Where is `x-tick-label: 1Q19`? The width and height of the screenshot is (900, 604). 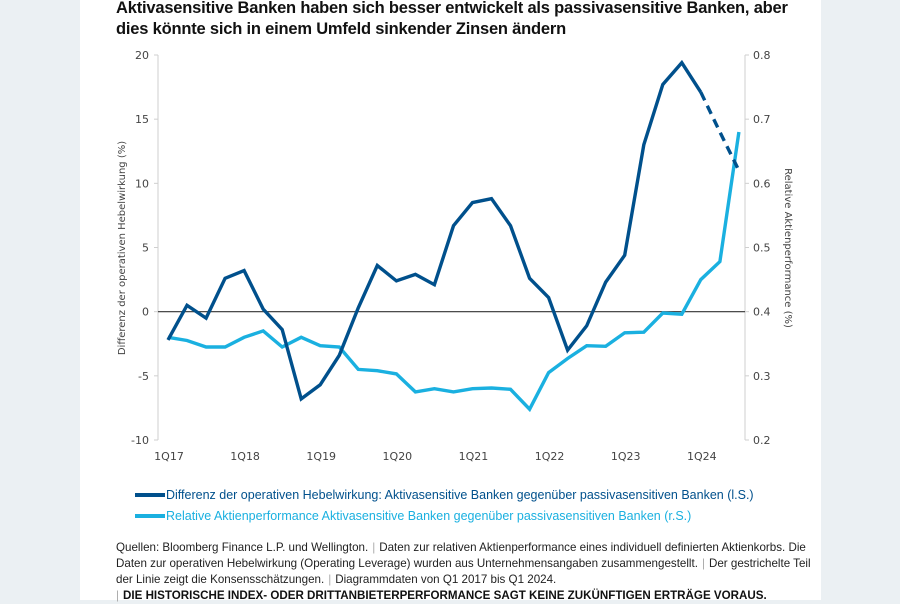
x-tick-label: 1Q19 is located at coordinates (321, 456).